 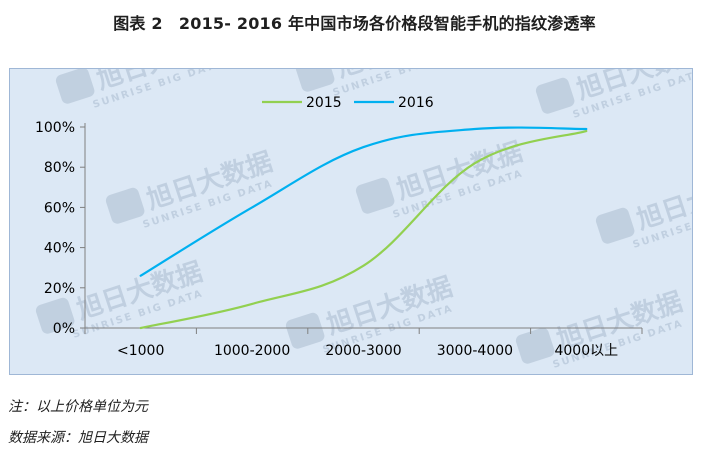 What do you see at coordinates (59, 249) in the screenshot?
I see `y-tick-label: 40%` at bounding box center [59, 249].